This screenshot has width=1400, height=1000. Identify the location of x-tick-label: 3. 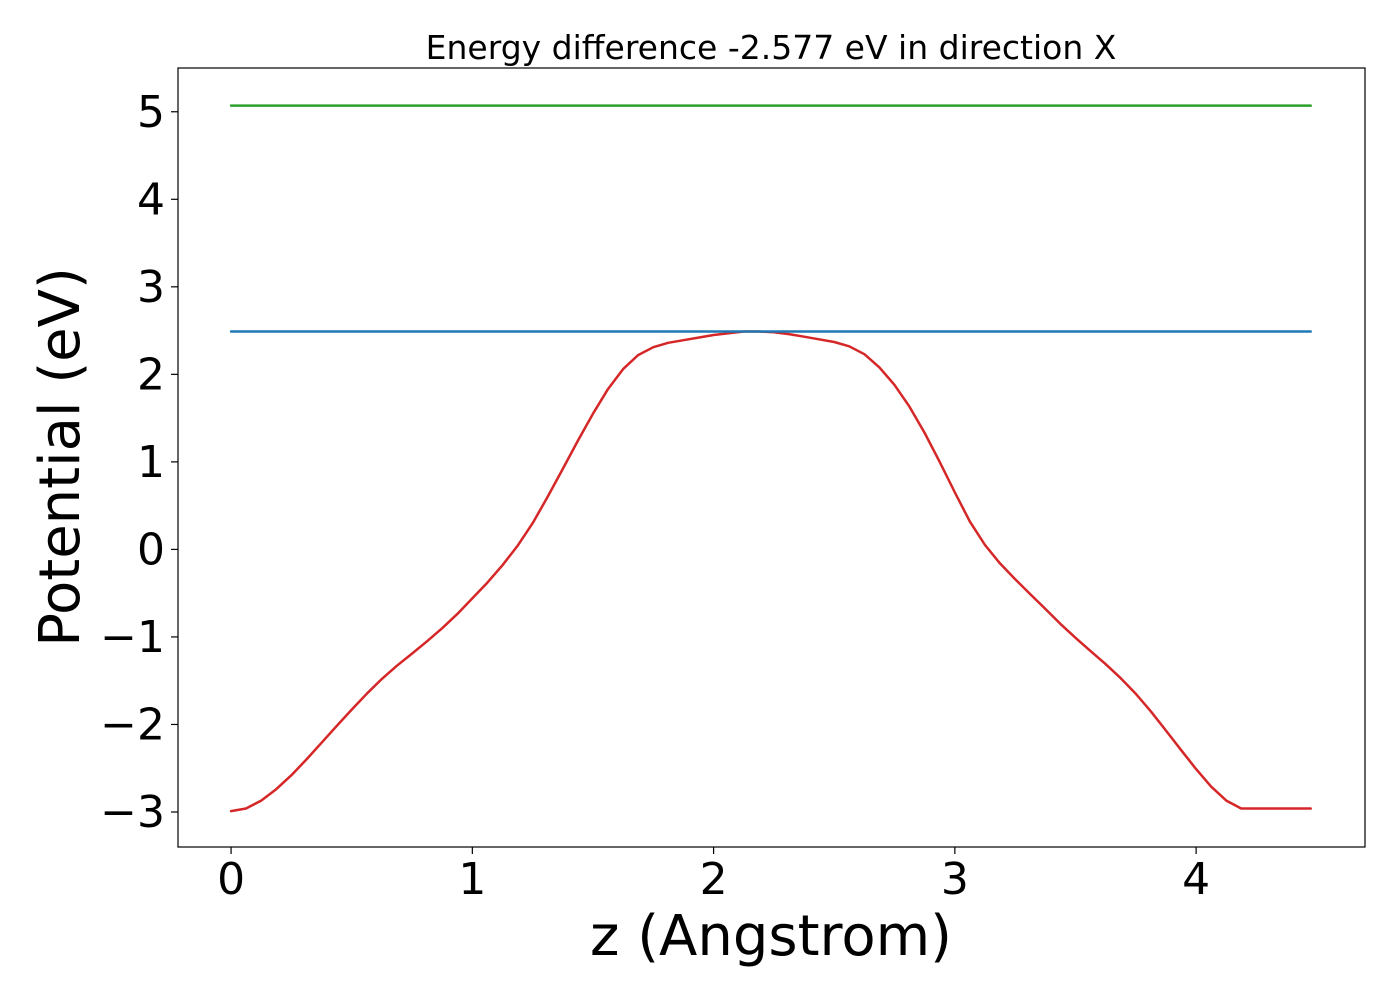
(955, 879).